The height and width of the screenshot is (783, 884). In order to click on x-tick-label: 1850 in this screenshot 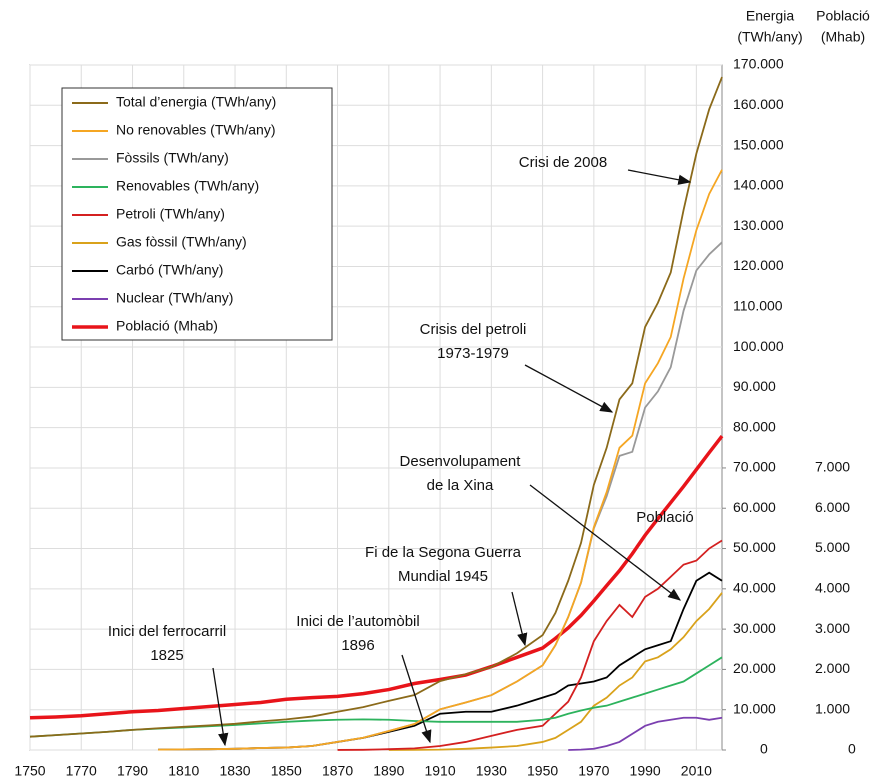, I will do `click(286, 771)`.